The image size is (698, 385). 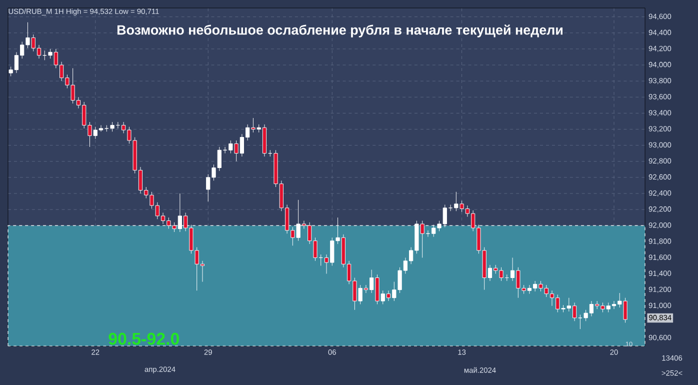 What do you see at coordinates (339, 31) in the screenshot?
I see `text: Возможно небольшое ослабление рубля в начале текущей недели` at bounding box center [339, 31].